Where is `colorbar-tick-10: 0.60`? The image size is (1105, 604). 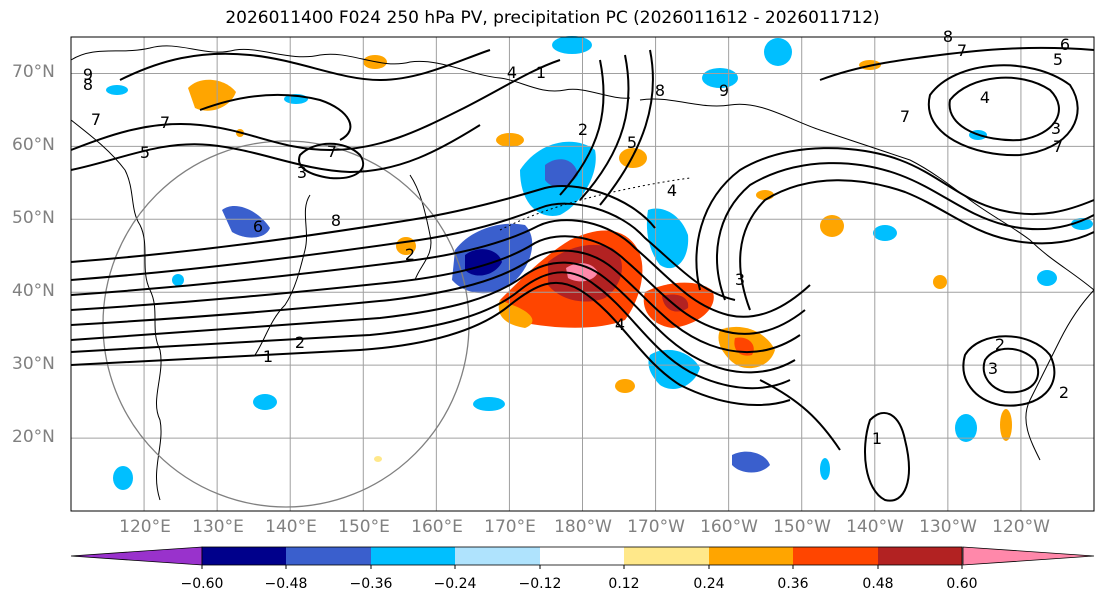 colorbar-tick-10: 0.60 is located at coordinates (962, 584).